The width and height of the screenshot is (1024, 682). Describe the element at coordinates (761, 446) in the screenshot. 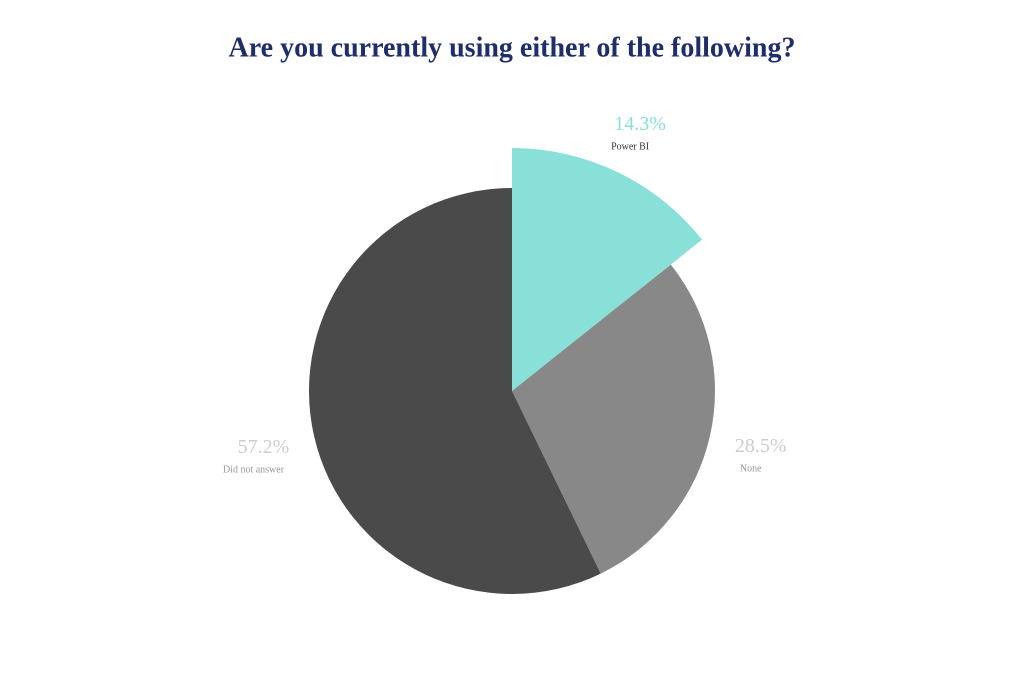

I see `slice-value-label: 28.5%` at that location.